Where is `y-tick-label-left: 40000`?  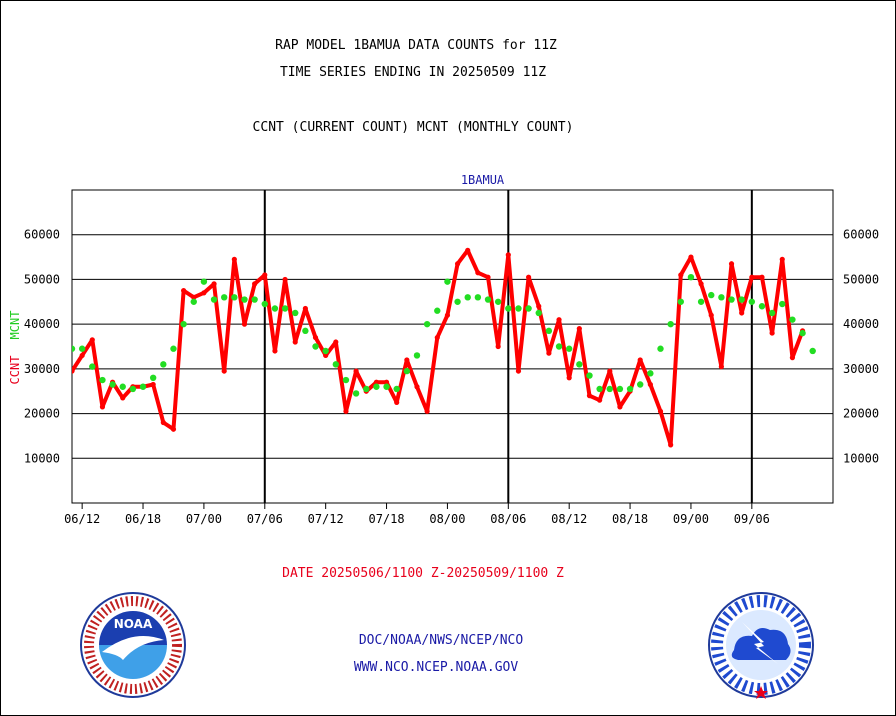
y-tick-label-left: 40000 is located at coordinates (42, 324).